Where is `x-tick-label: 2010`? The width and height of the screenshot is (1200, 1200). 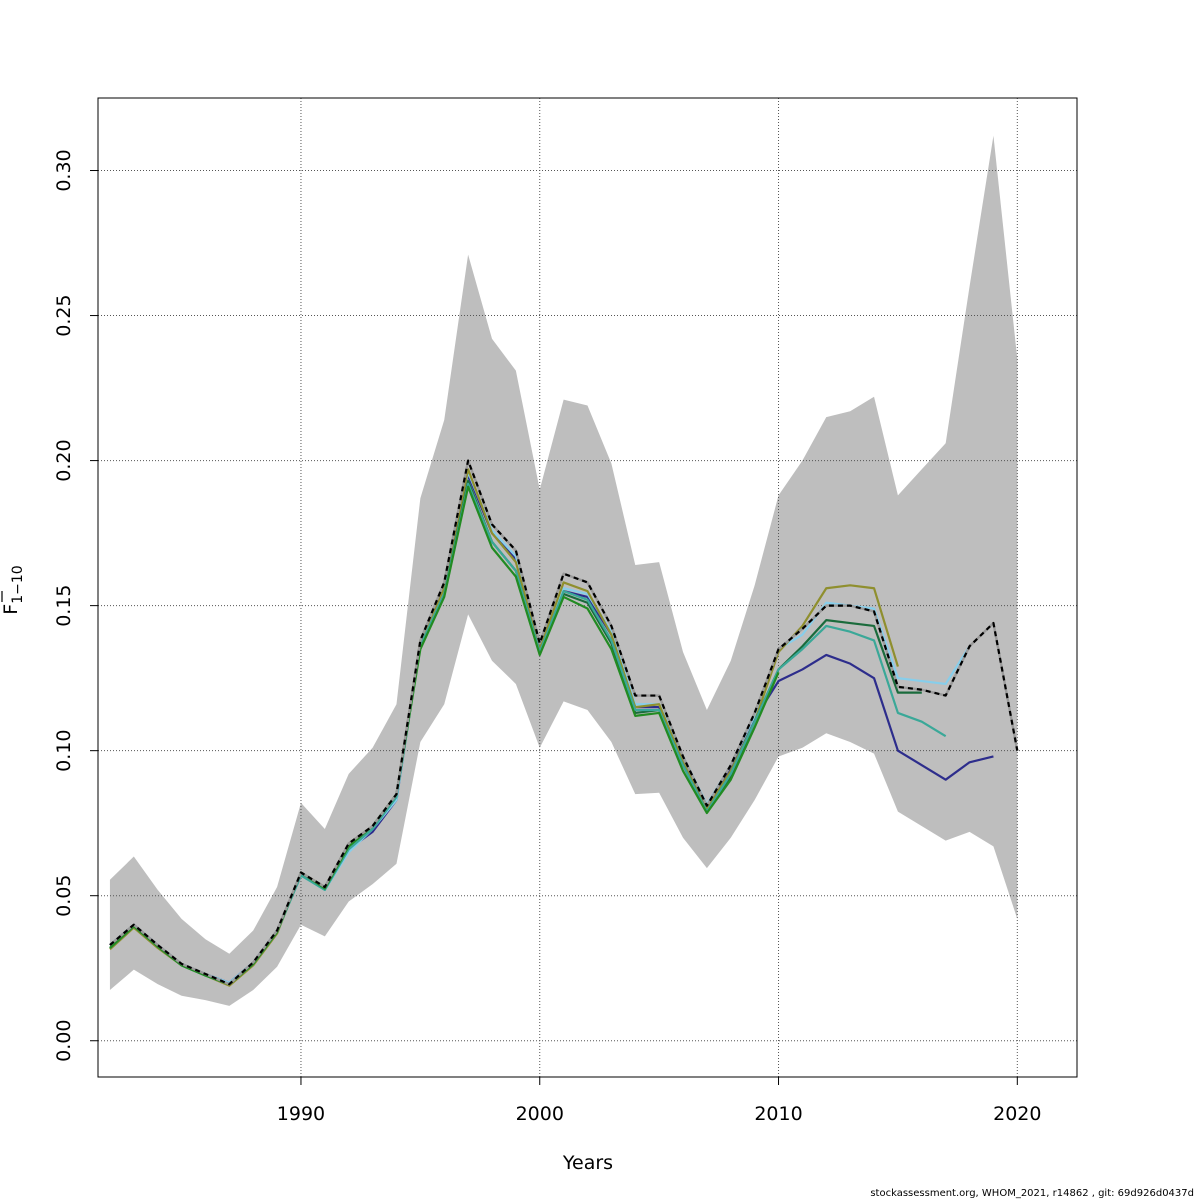 x-tick-label: 2010 is located at coordinates (778, 1114).